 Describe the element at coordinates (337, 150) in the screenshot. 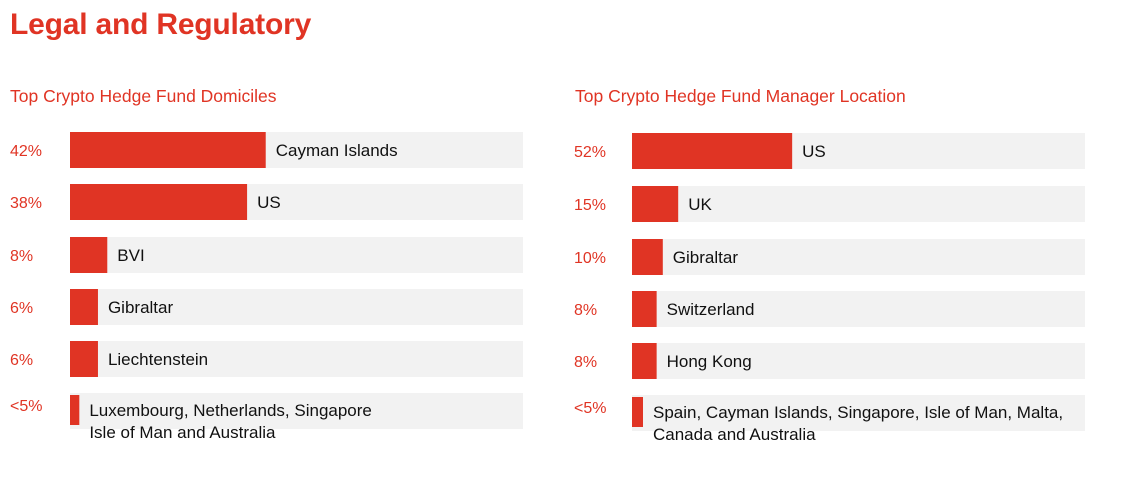

I see `category-label: Cayman Islands` at that location.